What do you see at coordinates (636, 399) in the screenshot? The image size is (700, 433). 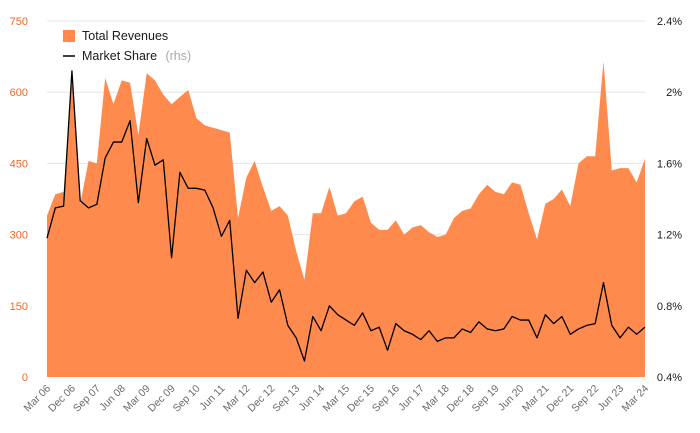 I see `x-tick-label: Mar 24` at bounding box center [636, 399].